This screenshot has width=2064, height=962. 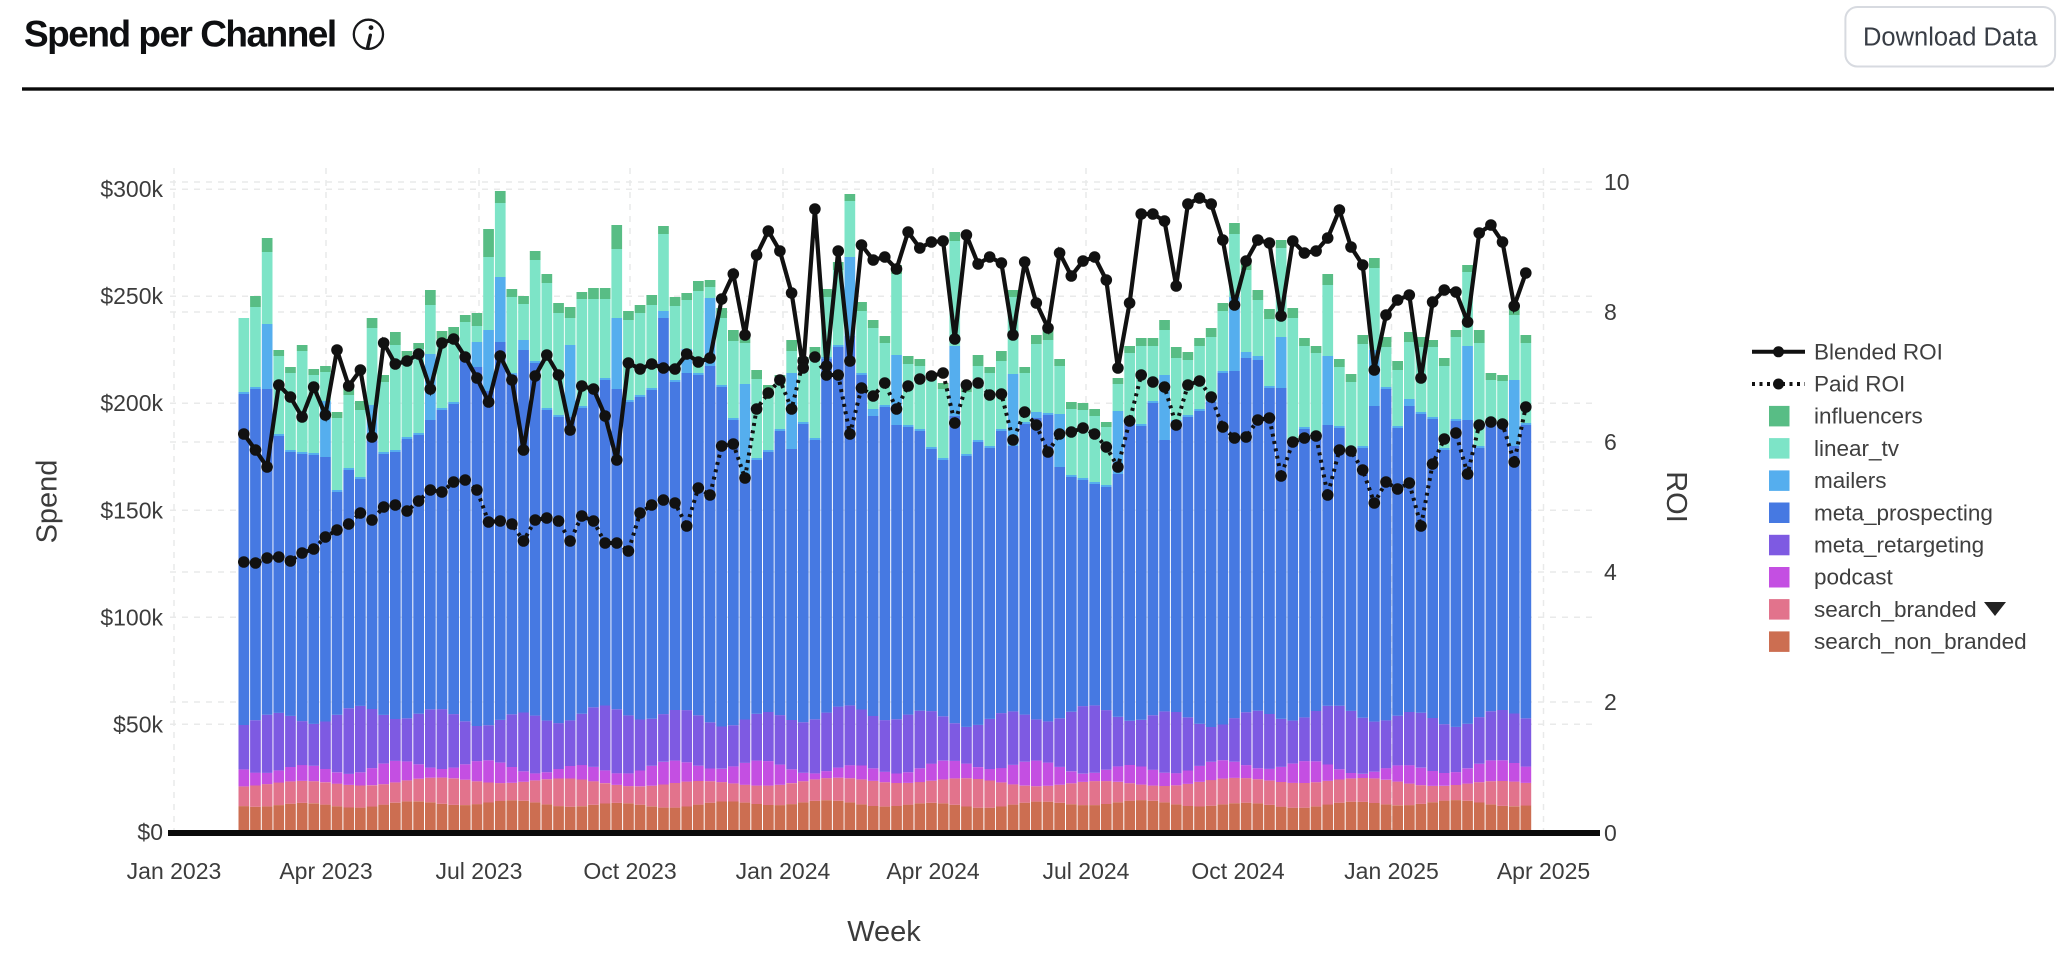 What do you see at coordinates (131, 510) in the screenshot?
I see `svg-text: $150k` at bounding box center [131, 510].